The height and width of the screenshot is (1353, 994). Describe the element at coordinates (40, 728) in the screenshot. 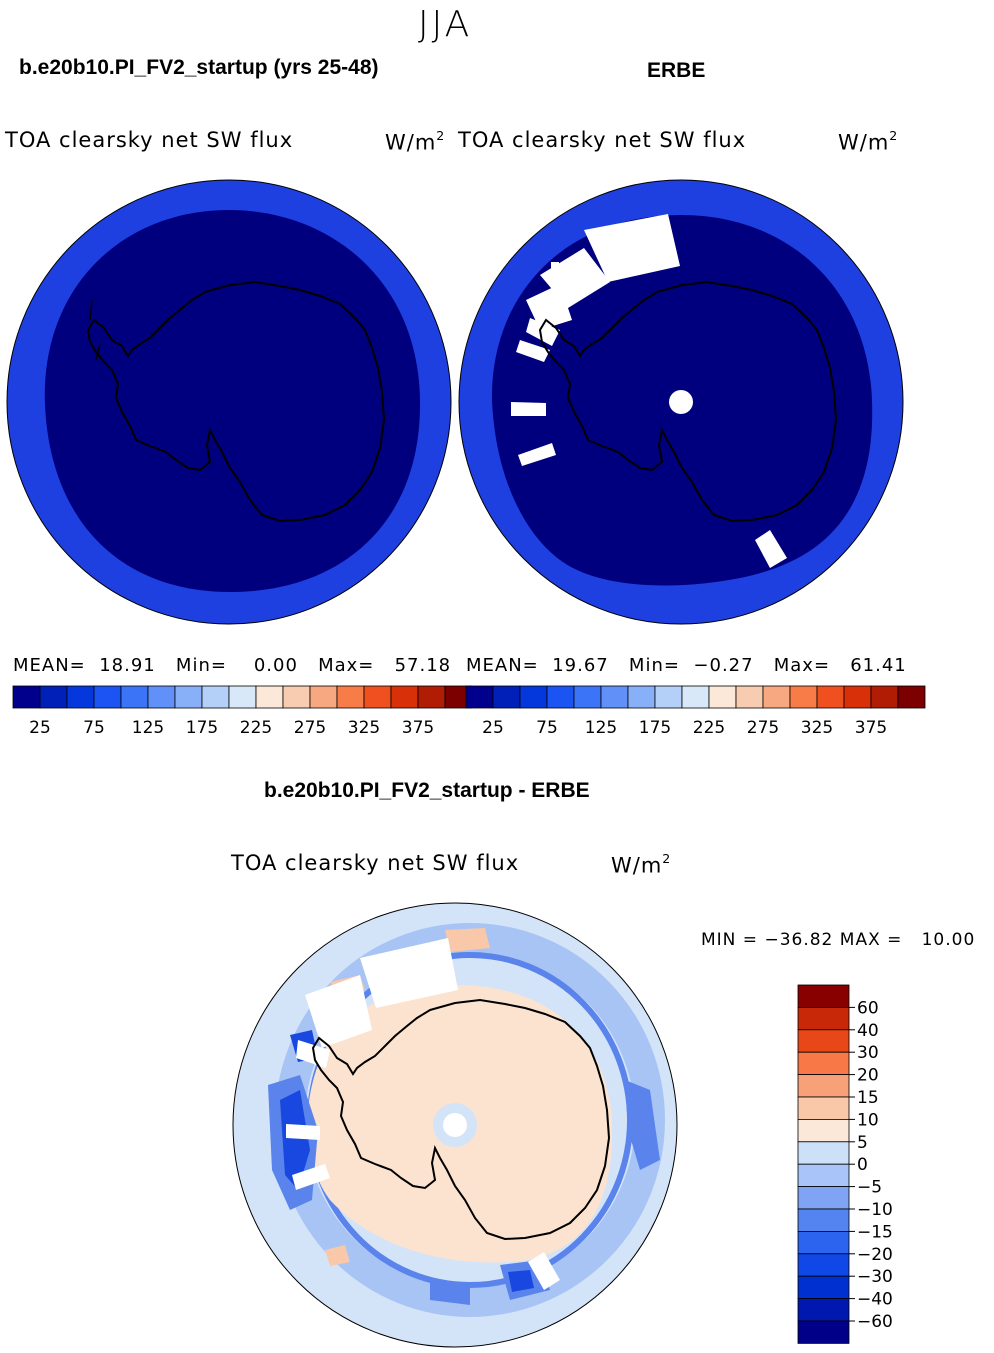

I see `model-colorbar-tick-label: 25` at that location.